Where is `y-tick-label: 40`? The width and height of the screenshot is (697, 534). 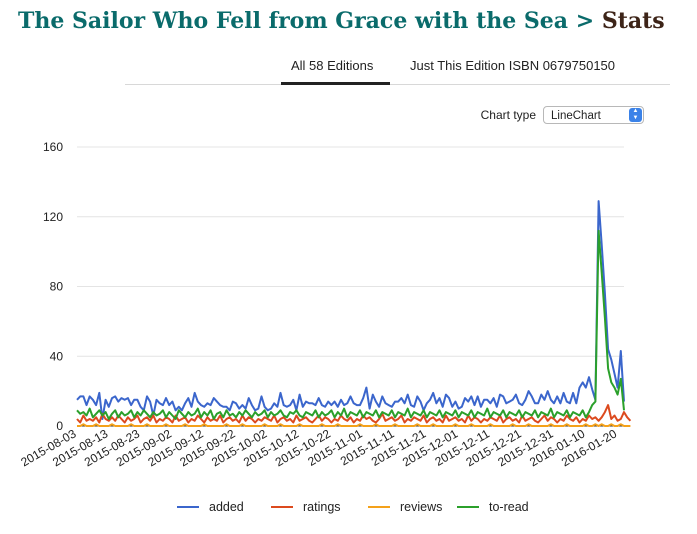
y-tick-label: 40 is located at coordinates (57, 356).